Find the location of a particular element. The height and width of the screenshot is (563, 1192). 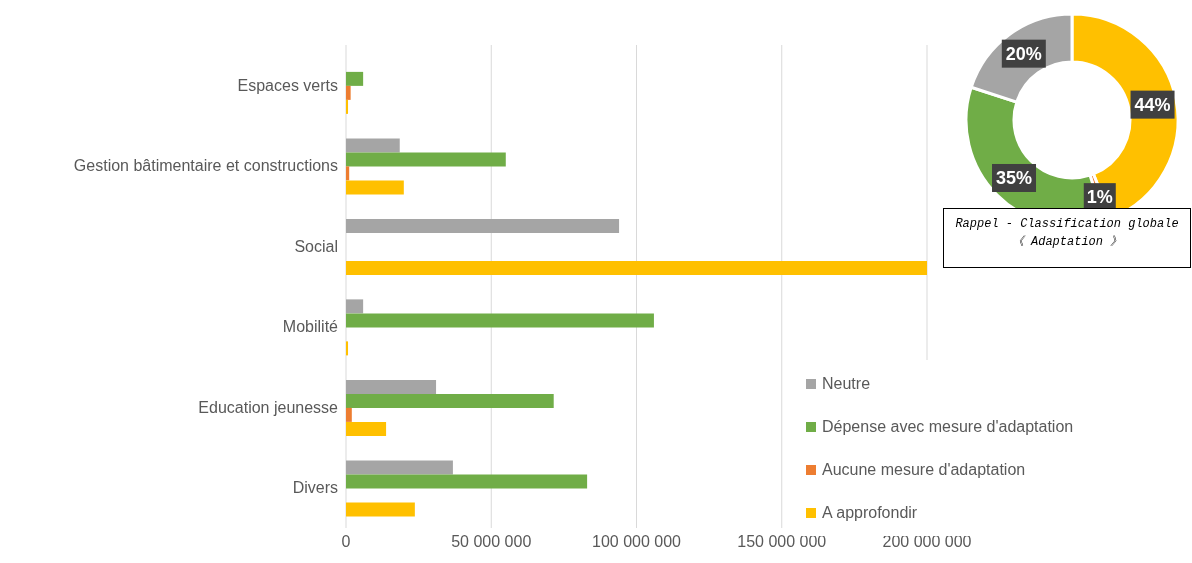

legend-label: Dépense avec mesure d'adaptation is located at coordinates (948, 426).